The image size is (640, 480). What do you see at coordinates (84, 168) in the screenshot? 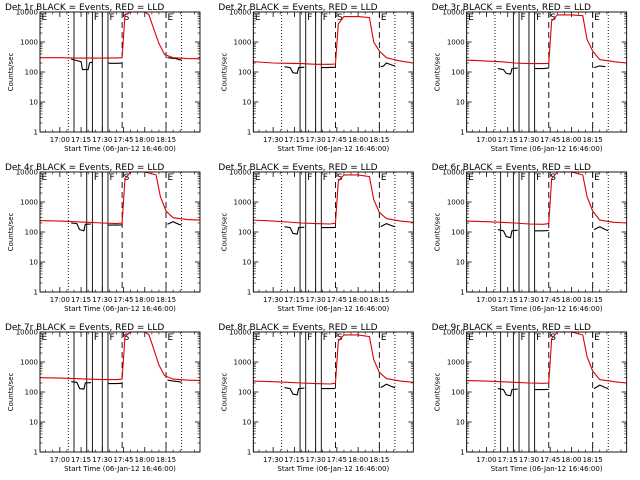
I see `chart-title: Det 4r BLACK = Events, RED = LLD` at bounding box center [84, 168].